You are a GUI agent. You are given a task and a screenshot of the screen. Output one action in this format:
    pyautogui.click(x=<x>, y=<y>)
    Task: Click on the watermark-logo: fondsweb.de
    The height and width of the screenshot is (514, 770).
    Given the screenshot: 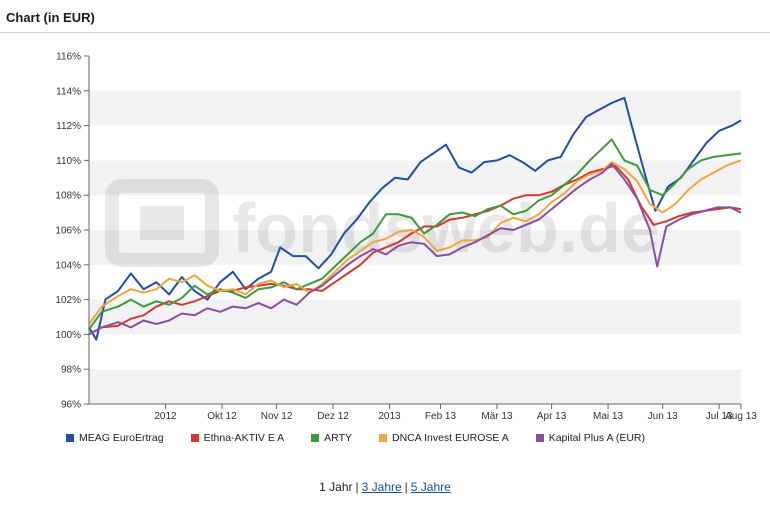 What is the action you would take?
    pyautogui.click(x=382, y=223)
    